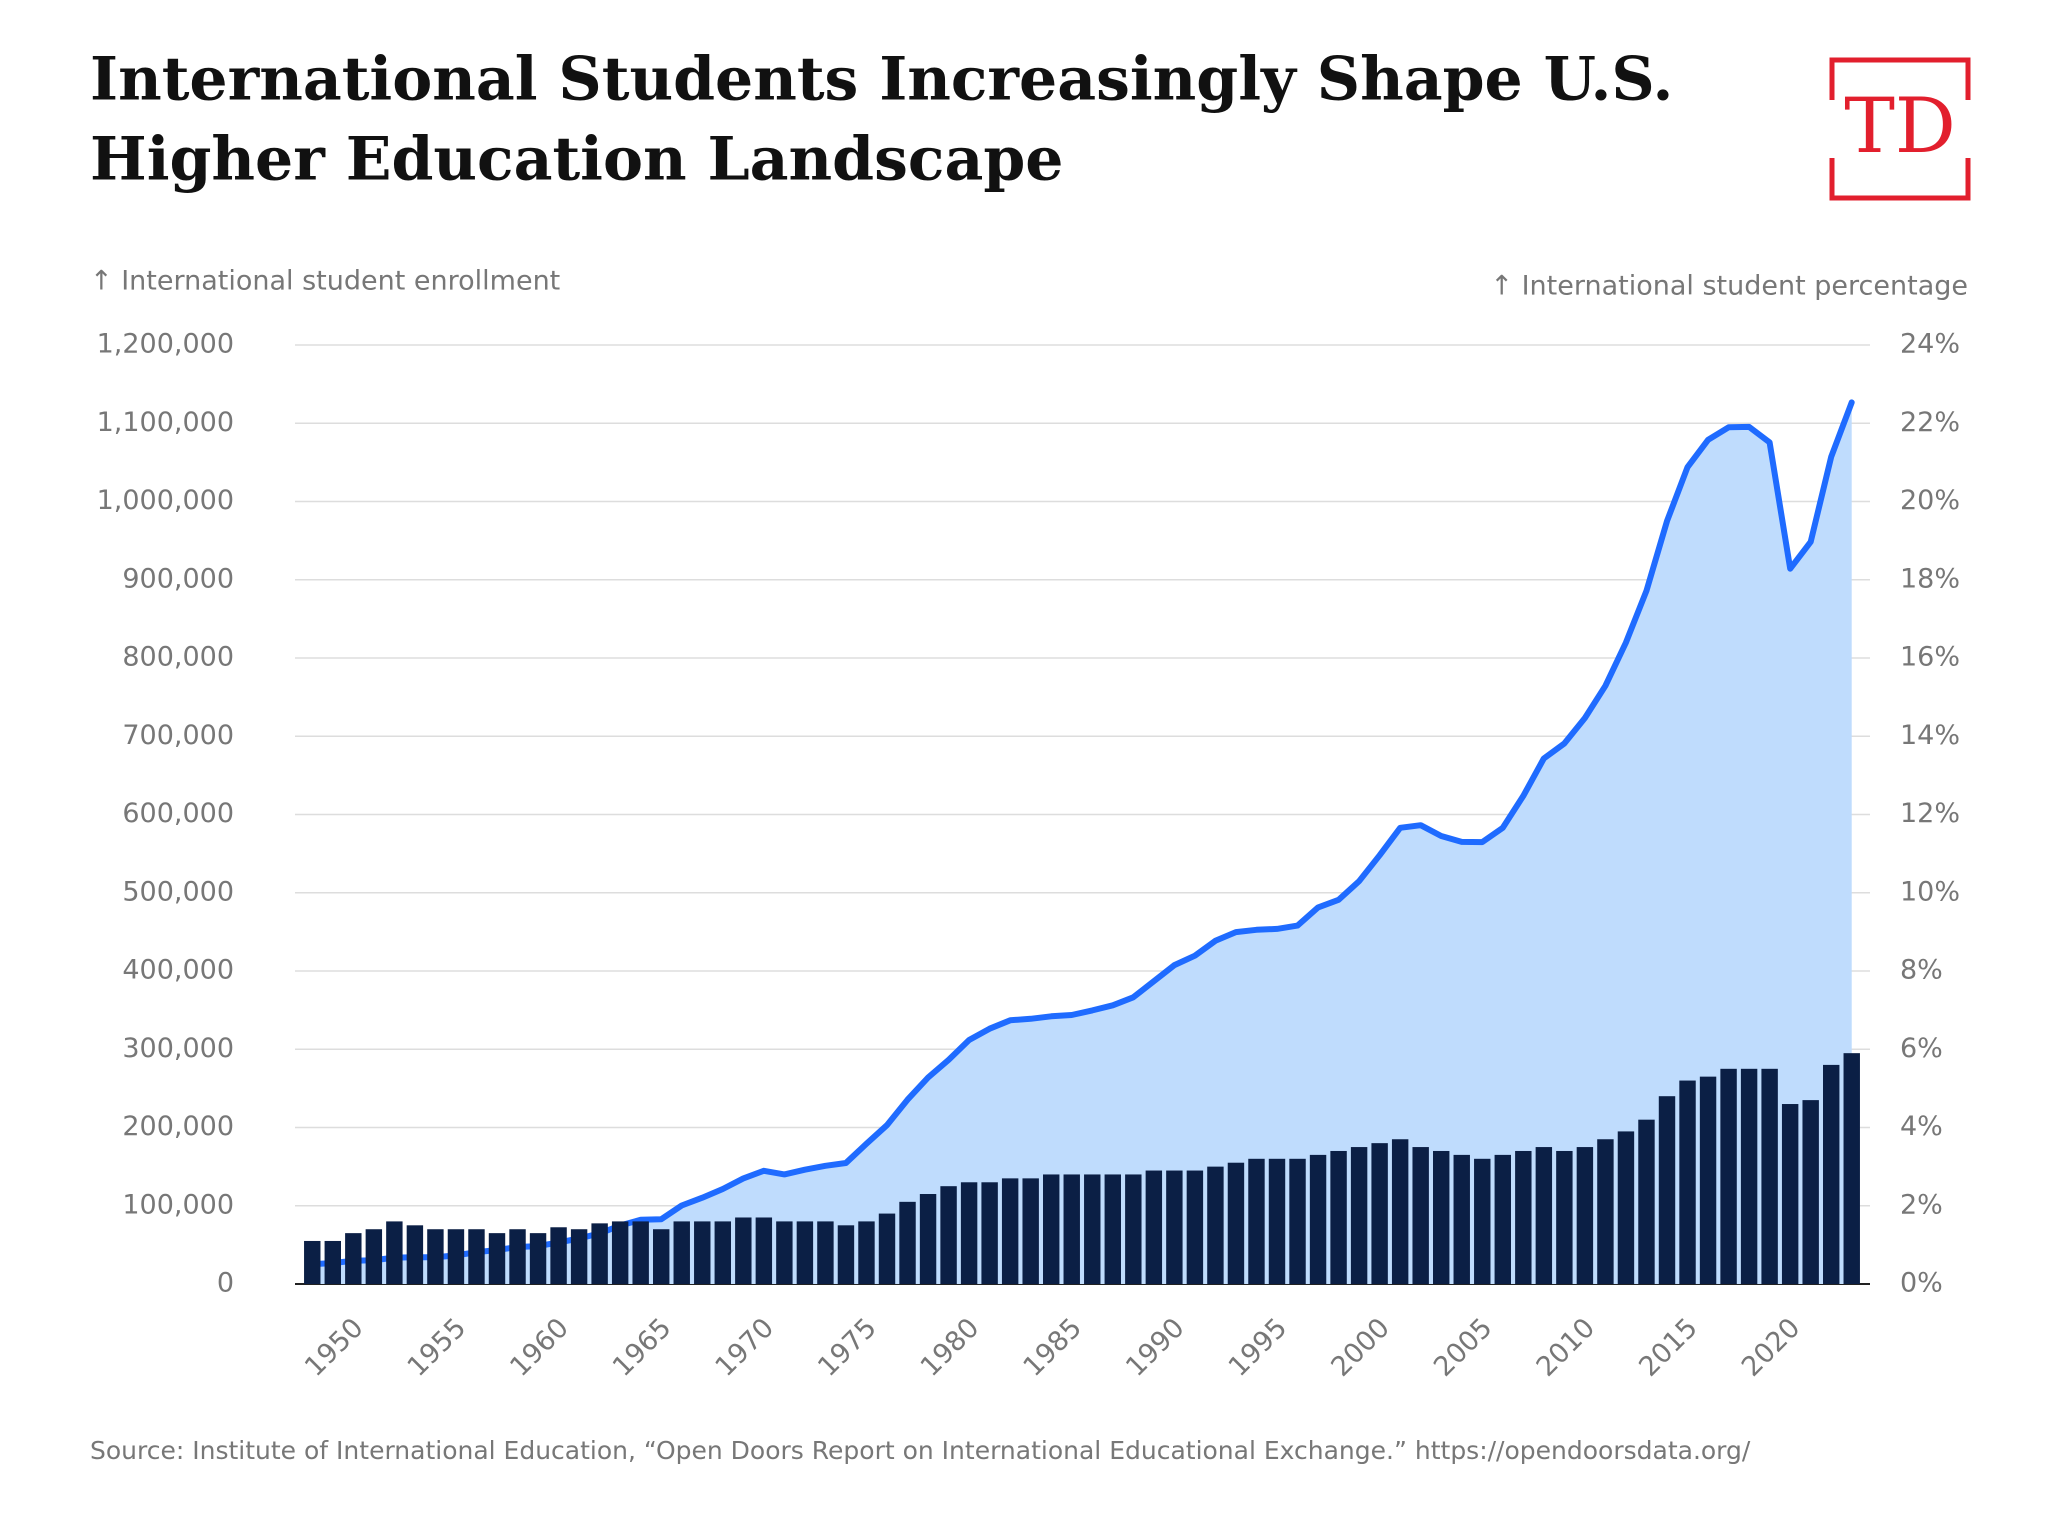 The image size is (2047, 1522). Describe the element at coordinates (165, 422) in the screenshot. I see `y-tick-label: 1,100,000` at that location.